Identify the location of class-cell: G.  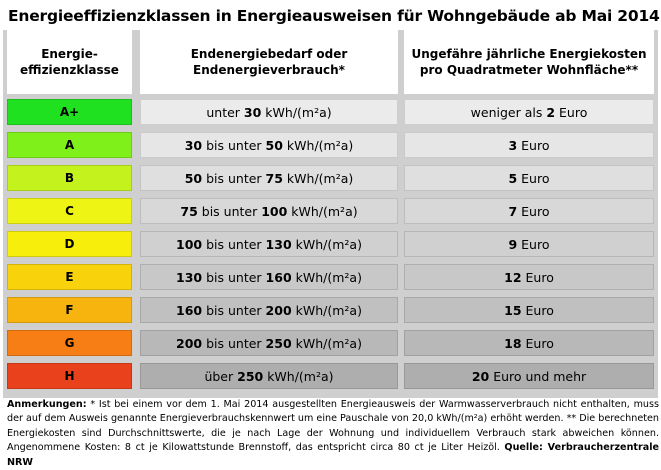
(69, 343).